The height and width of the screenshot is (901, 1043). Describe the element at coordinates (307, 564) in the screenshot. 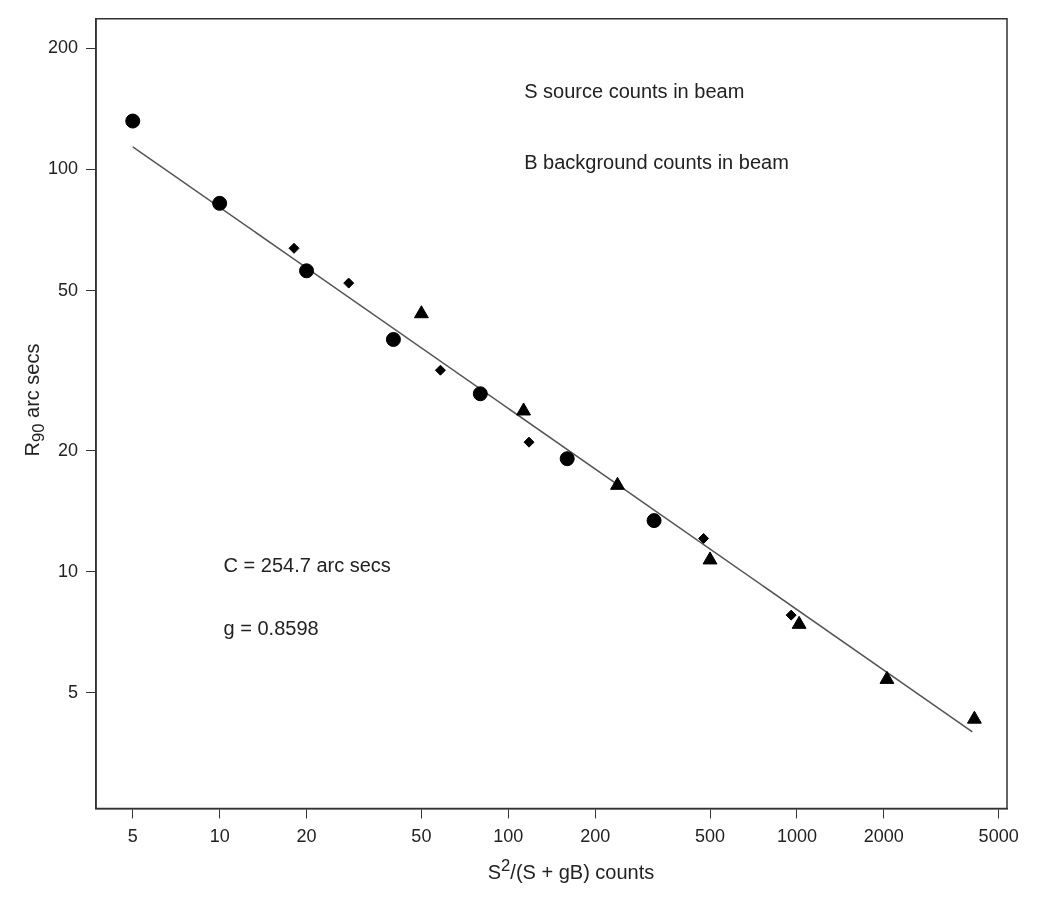

I see `annotation: C = 254.7 arc secs` at that location.